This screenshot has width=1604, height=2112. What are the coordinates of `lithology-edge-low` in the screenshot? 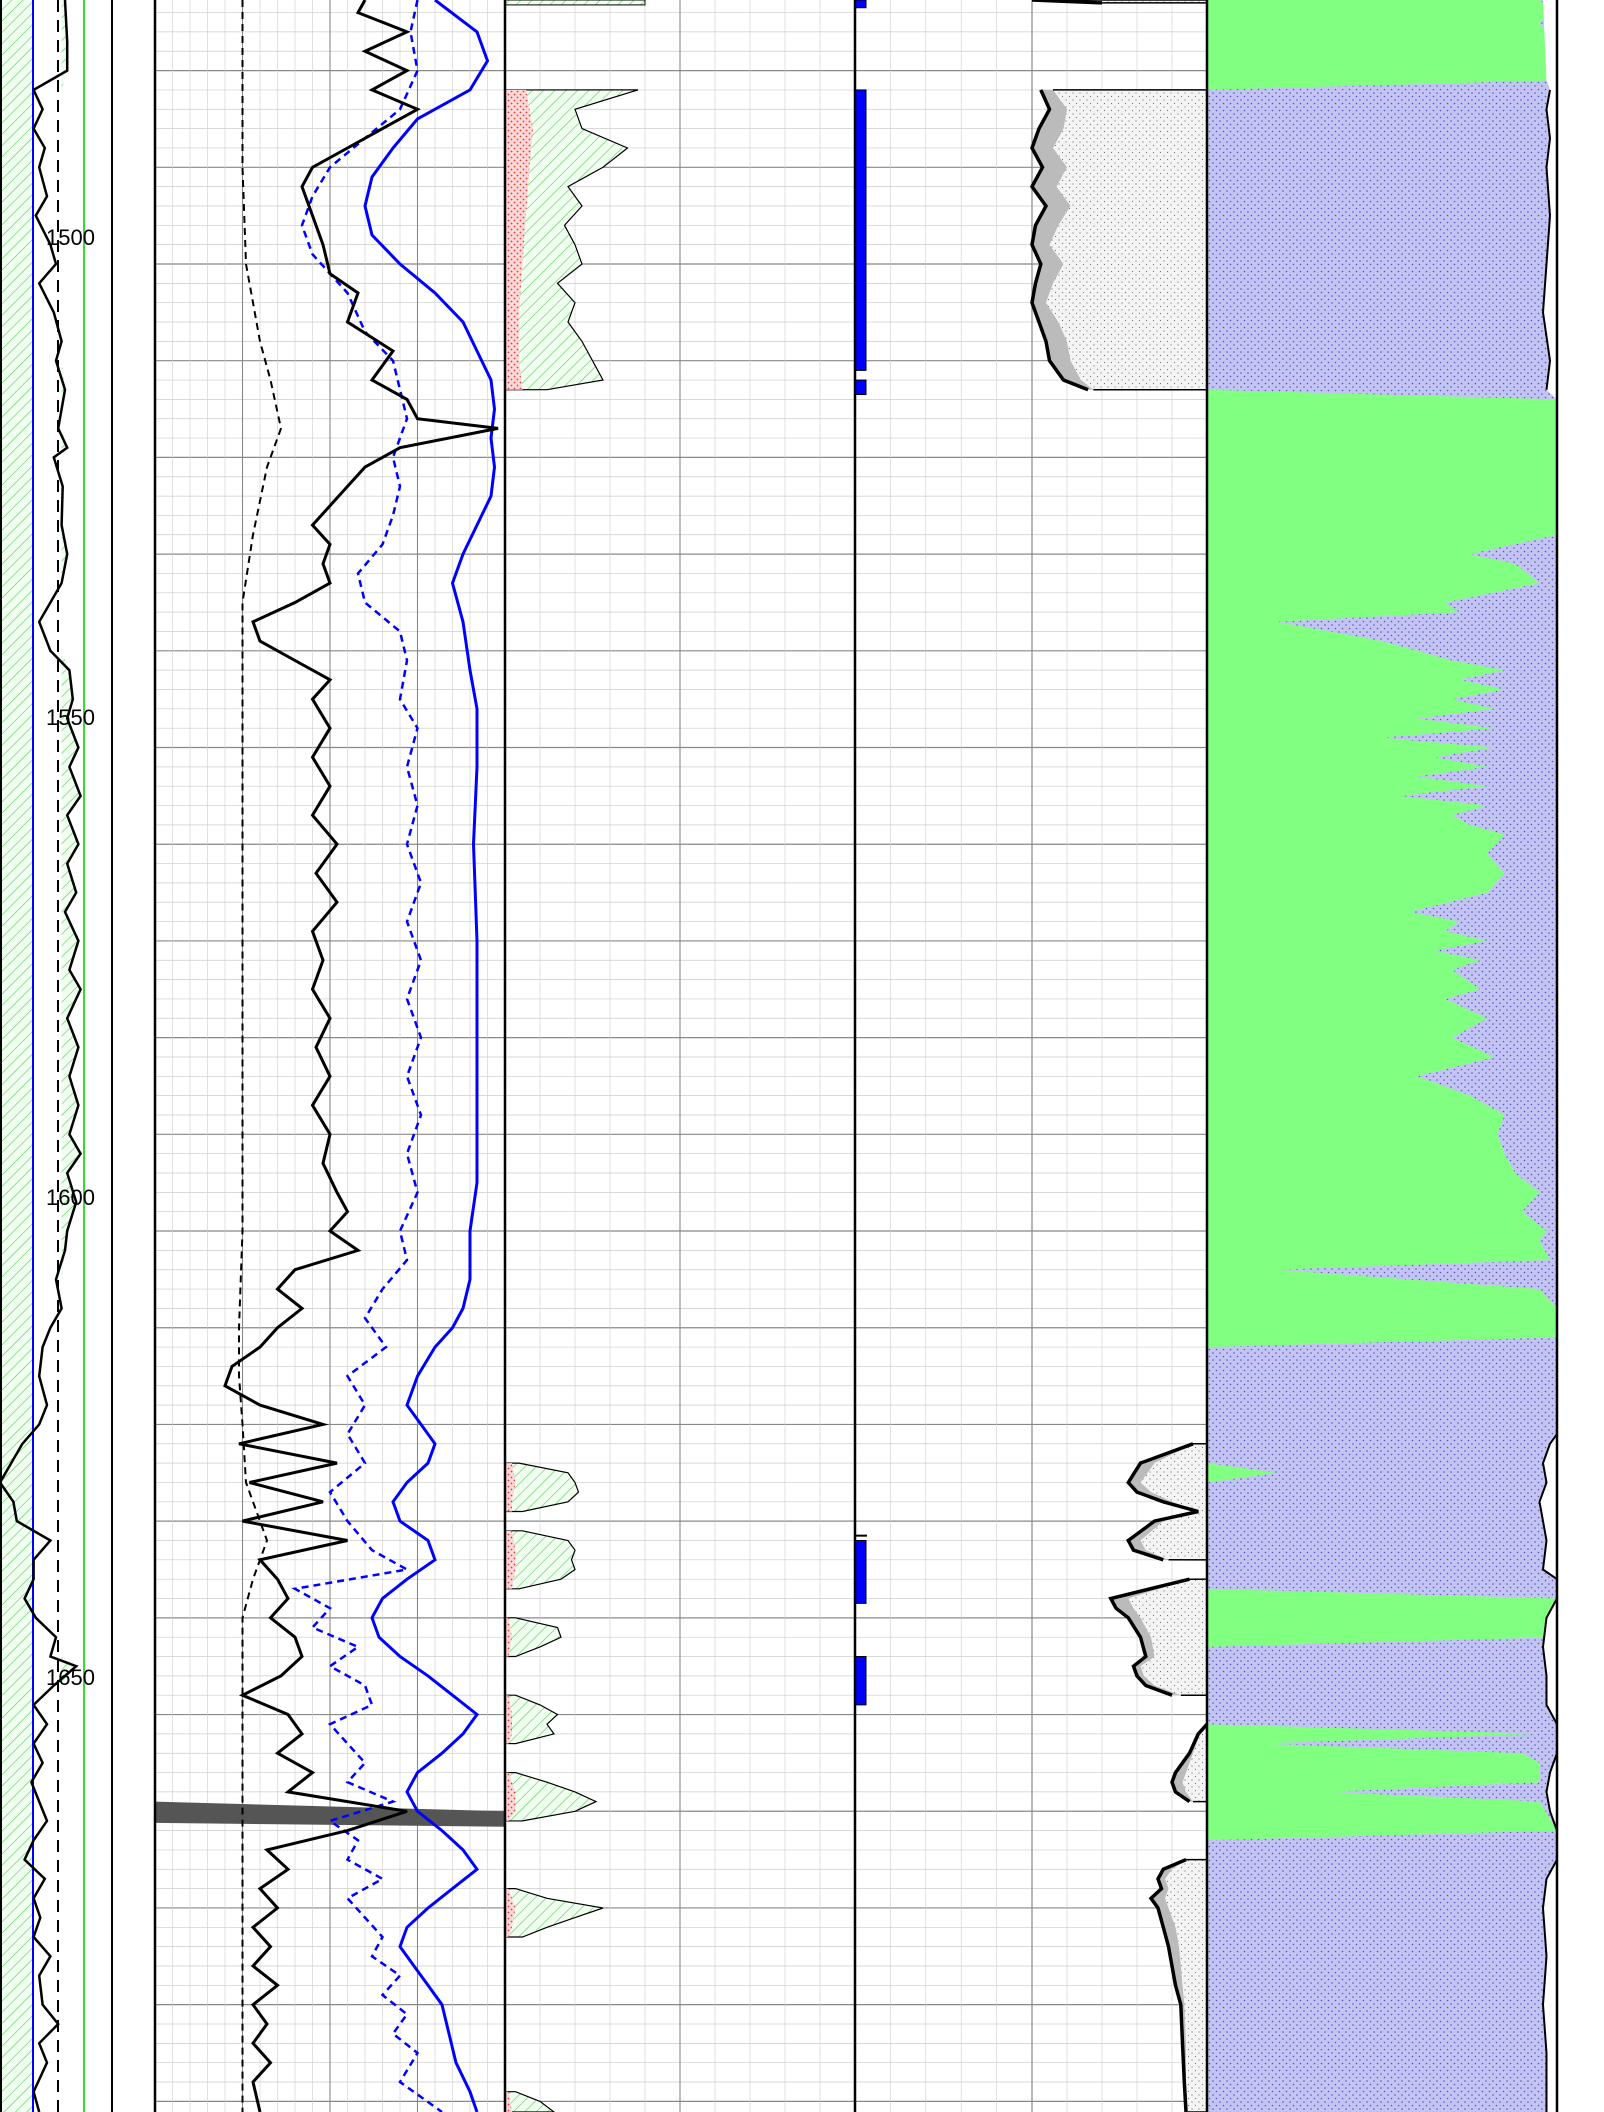 It's located at (1551, 1791).